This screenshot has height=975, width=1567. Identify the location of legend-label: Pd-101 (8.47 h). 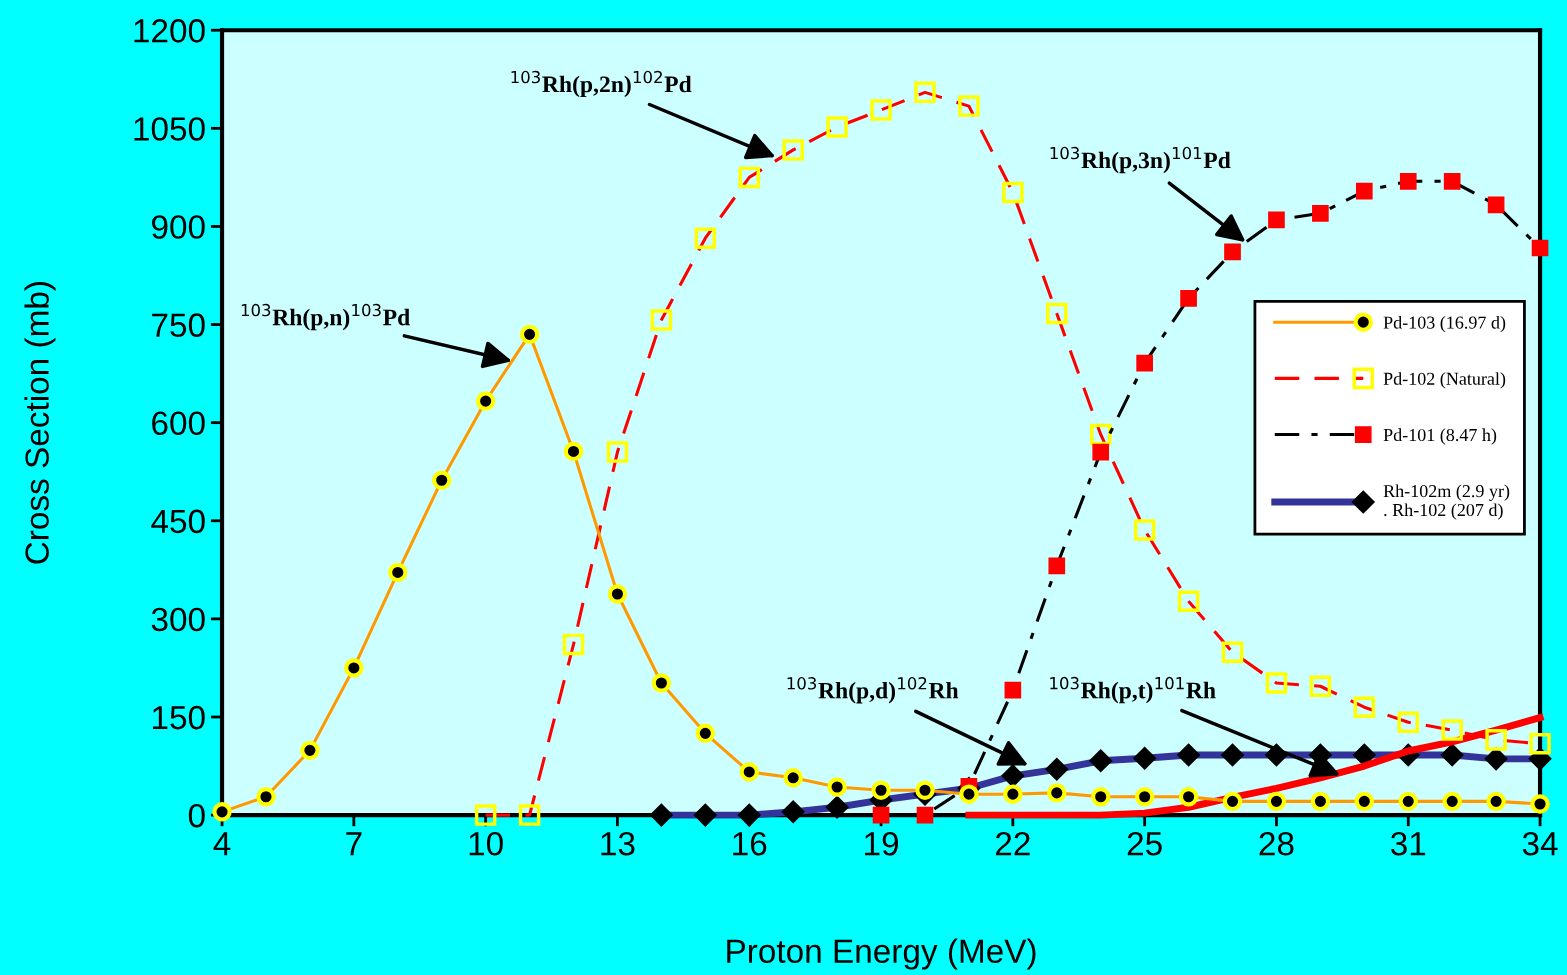
(1440, 436).